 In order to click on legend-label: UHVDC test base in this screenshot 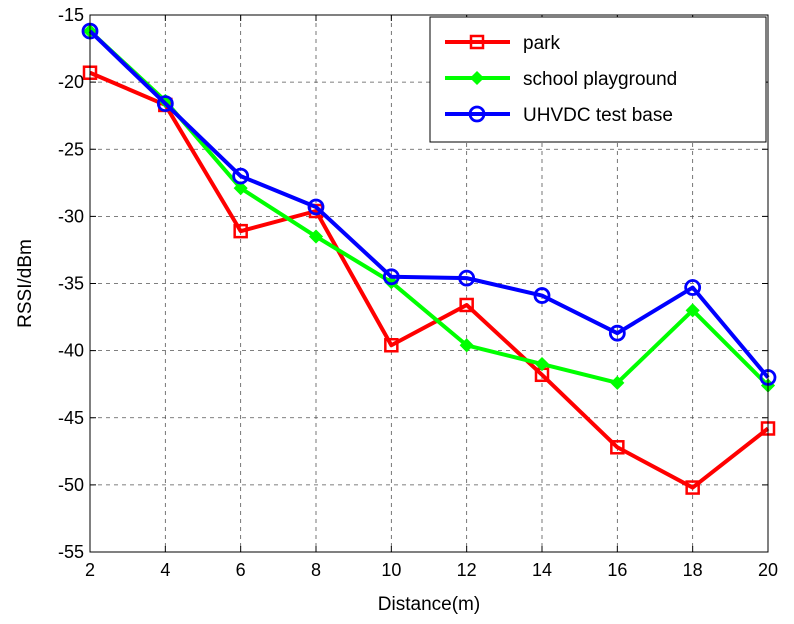, I will do `click(598, 115)`.